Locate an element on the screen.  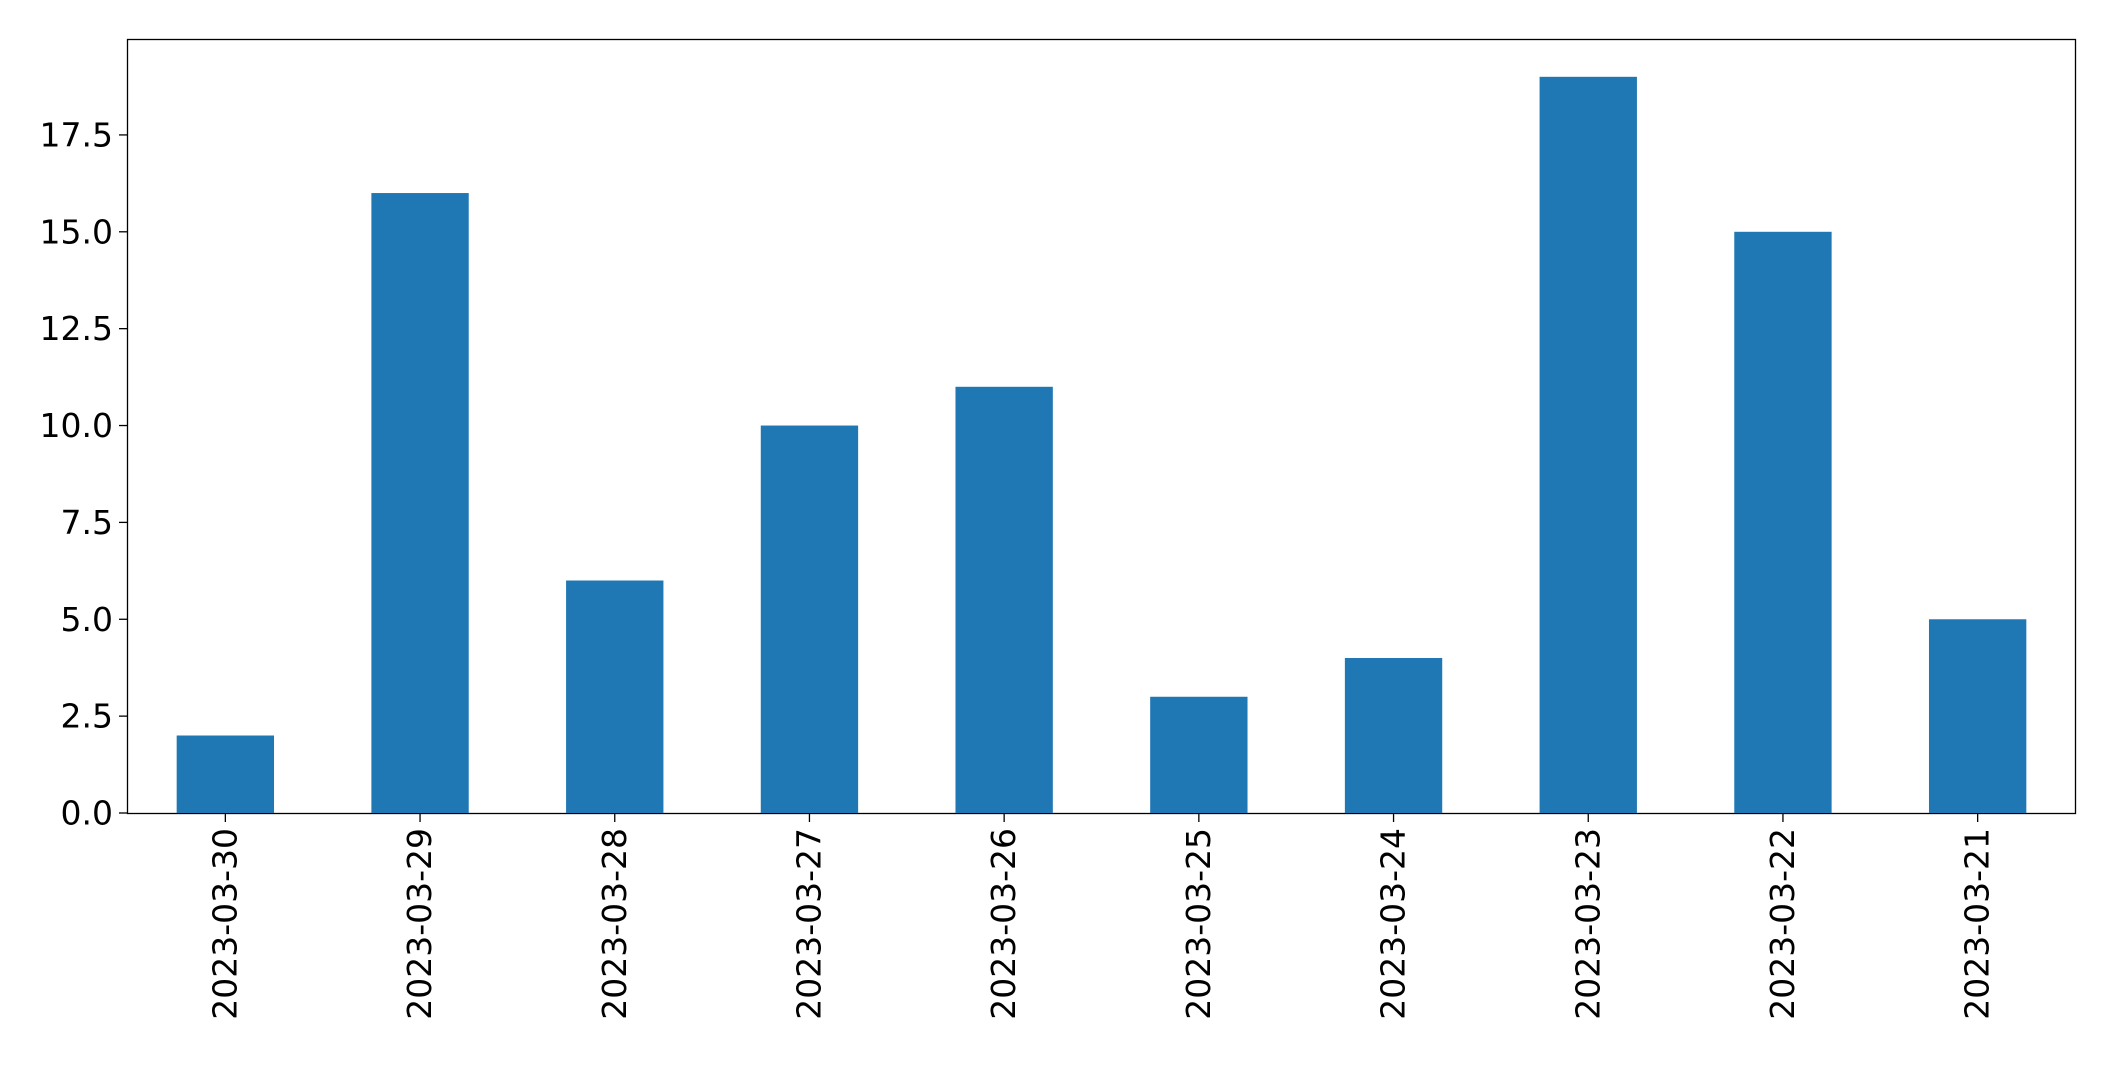
x-tick-label: 2023-03-24 is located at coordinates (1393, 924).